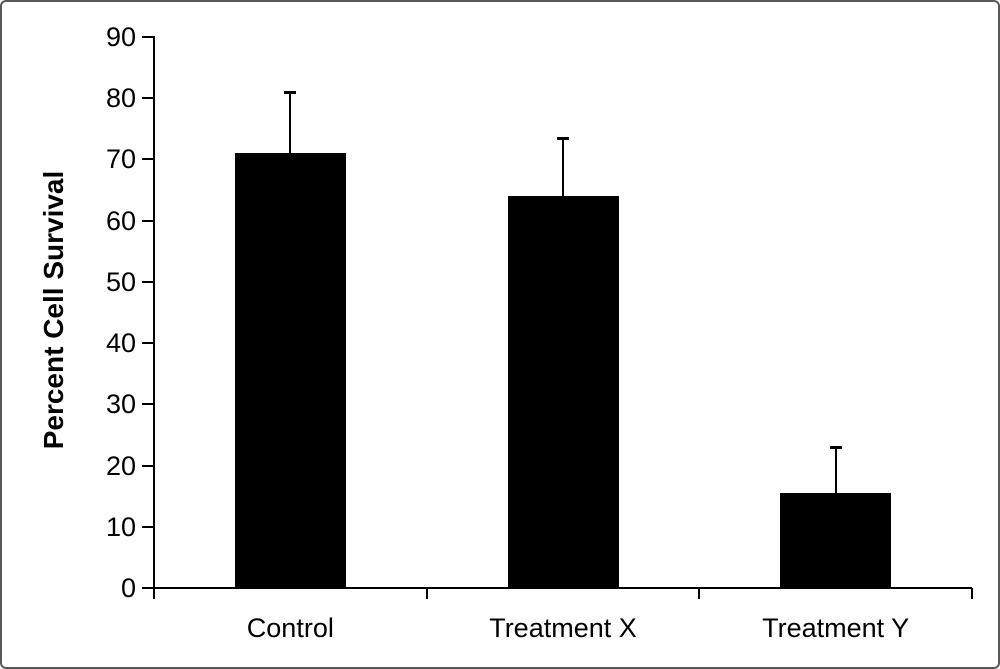  Describe the element at coordinates (154, 312) in the screenshot. I see `y-axis-line` at that location.